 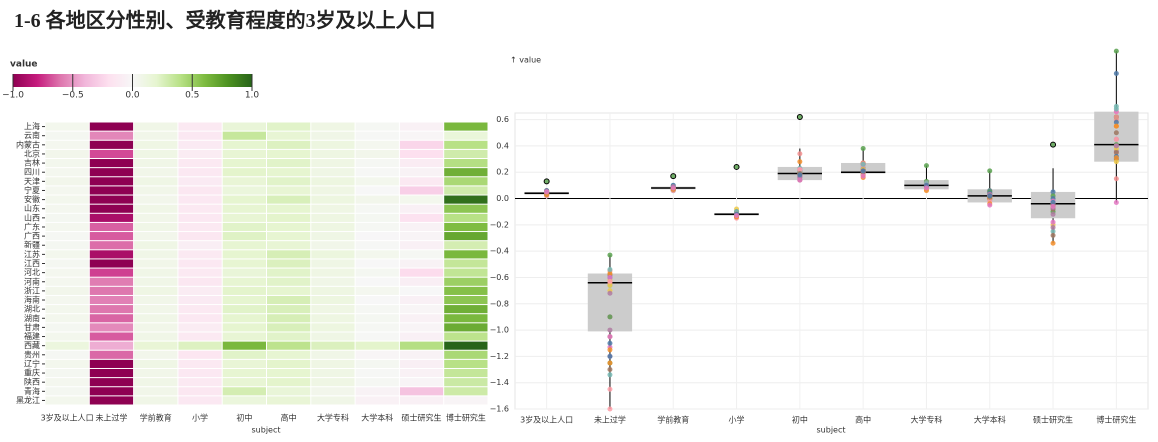 What do you see at coordinates (499, 382) in the screenshot?
I see `y-tick-label: −1.4` at bounding box center [499, 382].